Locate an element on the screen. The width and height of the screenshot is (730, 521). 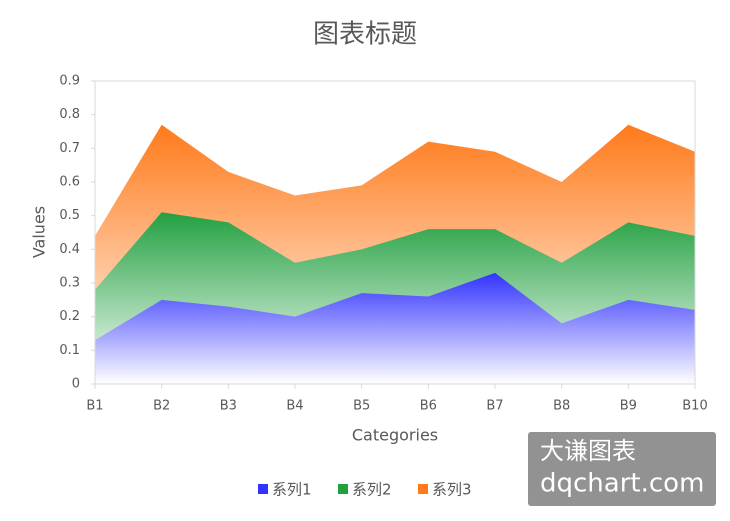
legend-label: 系列1 is located at coordinates (292, 490).